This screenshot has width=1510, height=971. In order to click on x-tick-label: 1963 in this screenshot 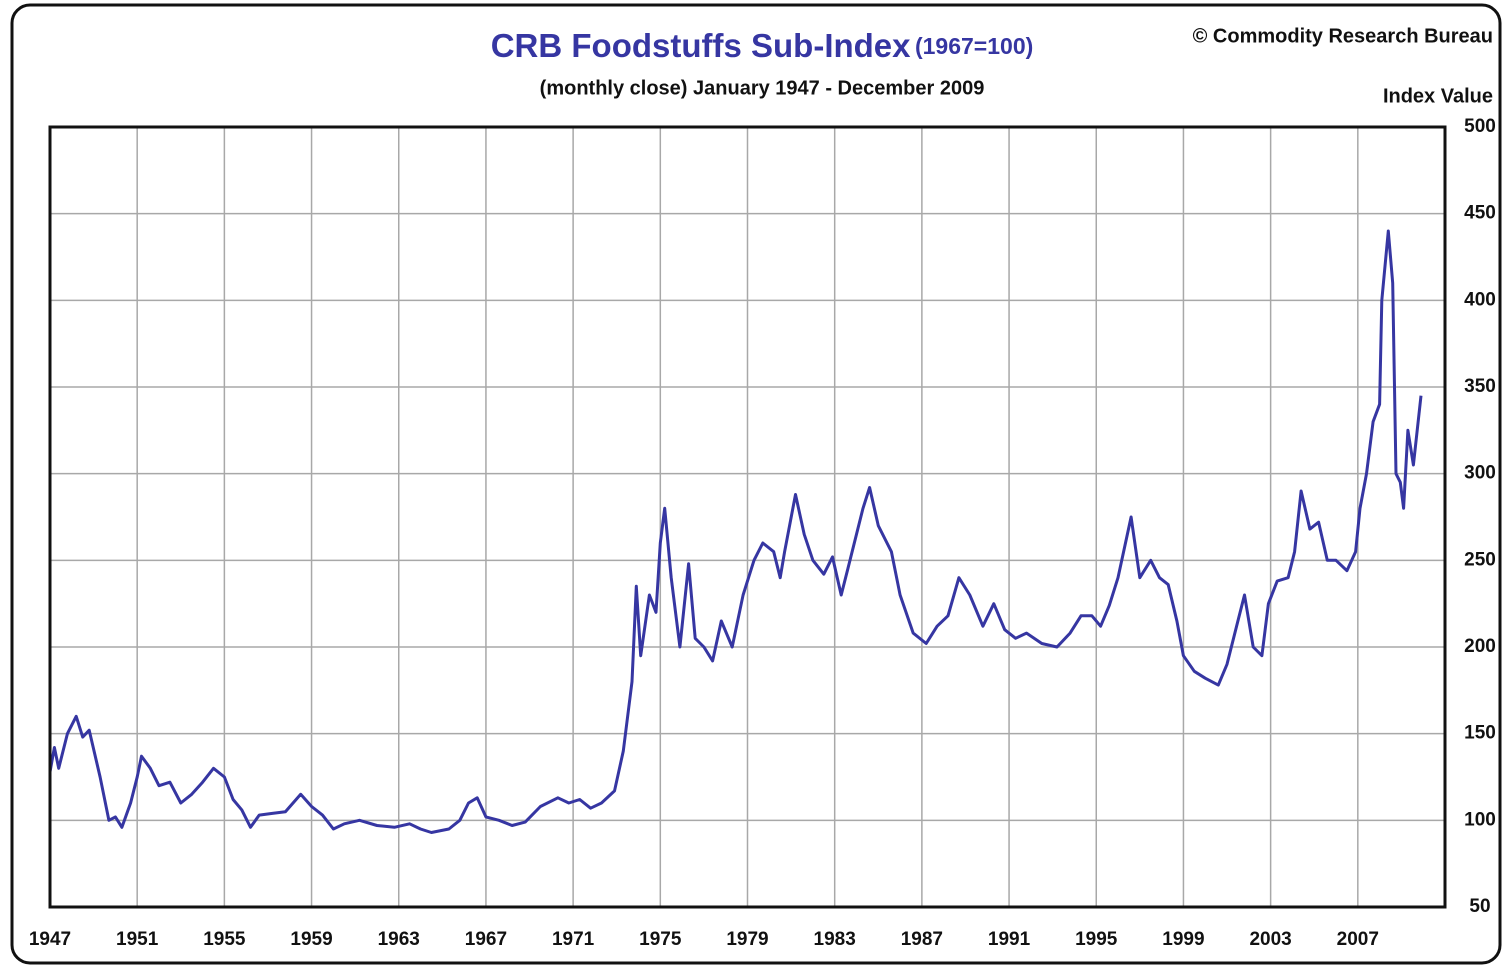, I will do `click(399, 939)`.